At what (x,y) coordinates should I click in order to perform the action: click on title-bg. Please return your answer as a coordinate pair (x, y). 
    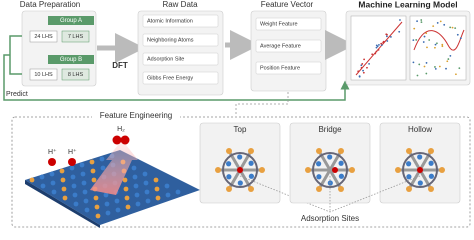
    Looking at the image, I should click on (136, 116).